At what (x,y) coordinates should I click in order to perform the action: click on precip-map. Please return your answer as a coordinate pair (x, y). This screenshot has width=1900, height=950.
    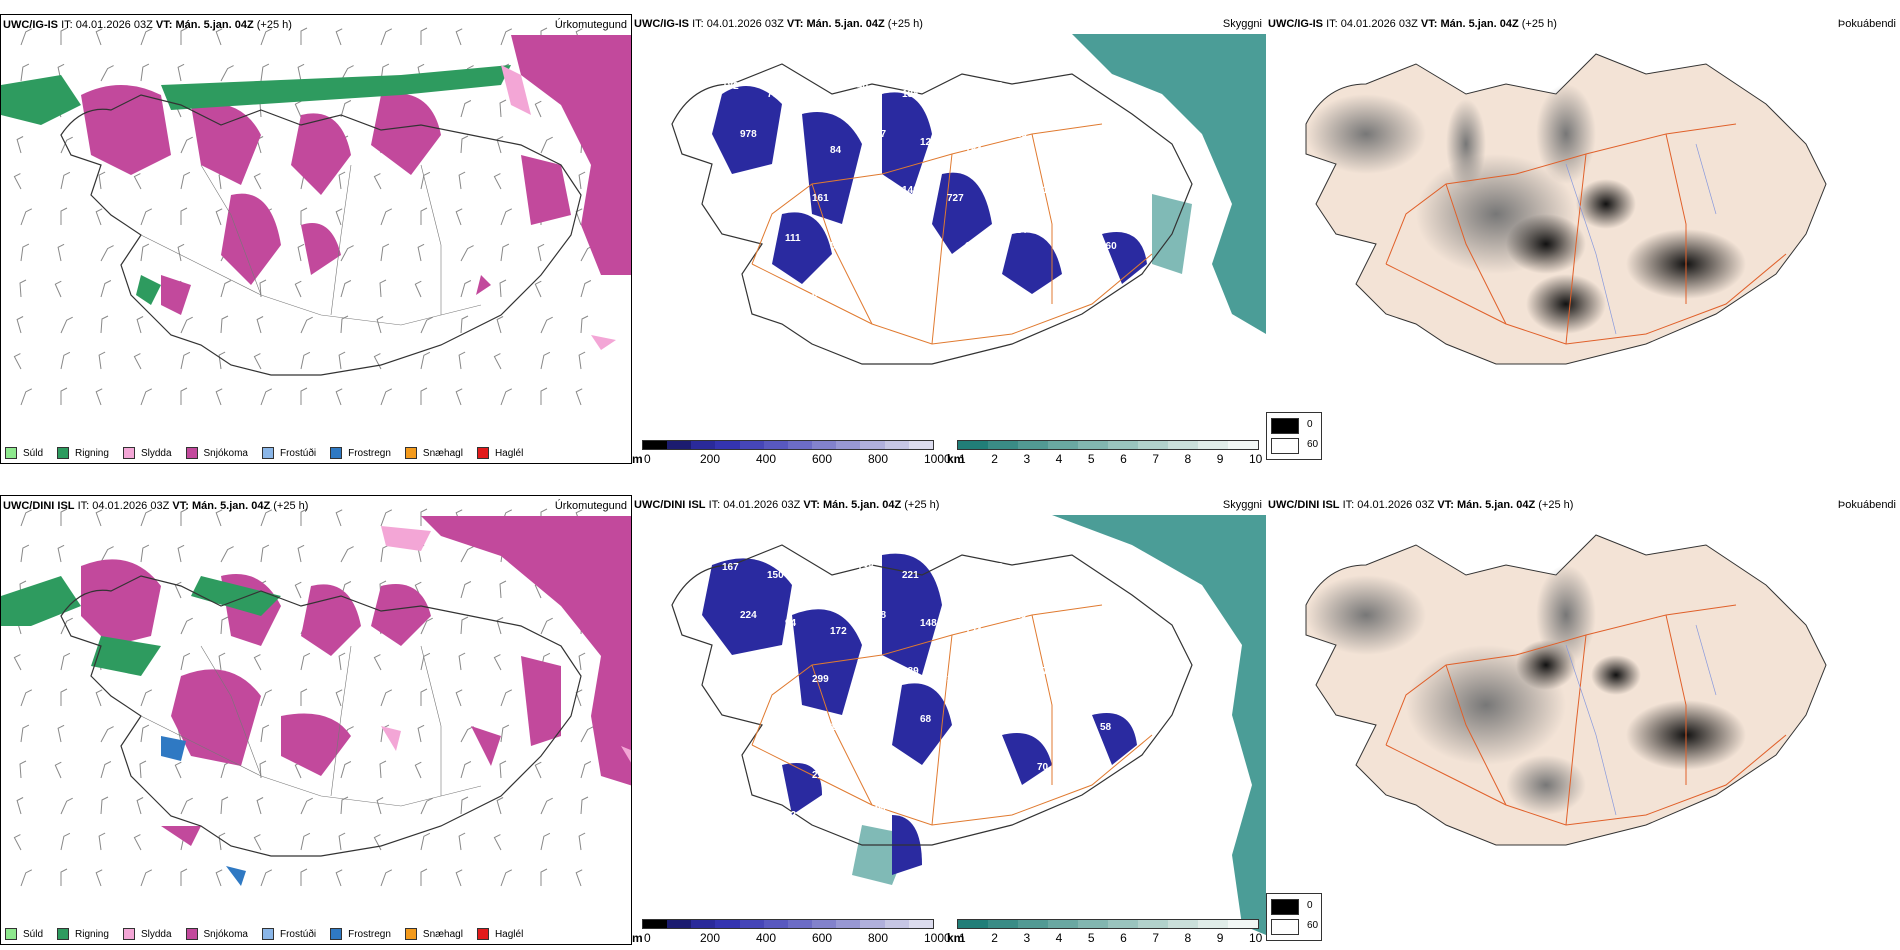
    Looking at the image, I should click on (316, 216).